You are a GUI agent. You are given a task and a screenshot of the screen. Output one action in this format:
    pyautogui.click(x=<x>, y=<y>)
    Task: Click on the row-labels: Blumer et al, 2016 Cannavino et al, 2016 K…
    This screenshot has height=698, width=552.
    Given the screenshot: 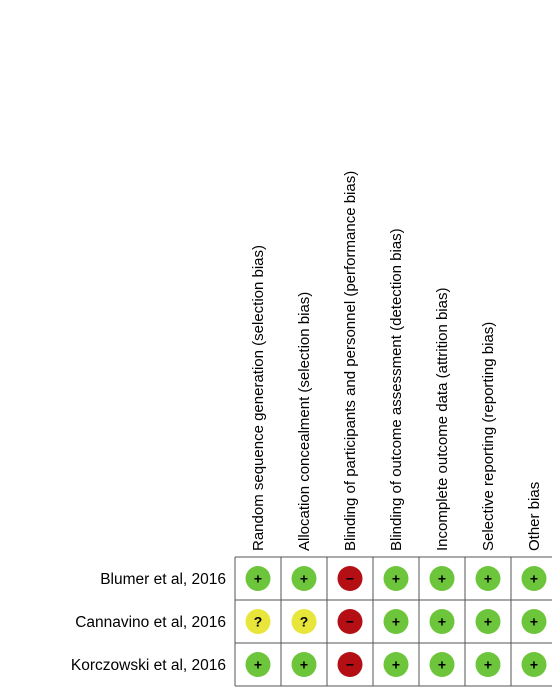 What is the action you would take?
    pyautogui.click(x=148, y=622)
    